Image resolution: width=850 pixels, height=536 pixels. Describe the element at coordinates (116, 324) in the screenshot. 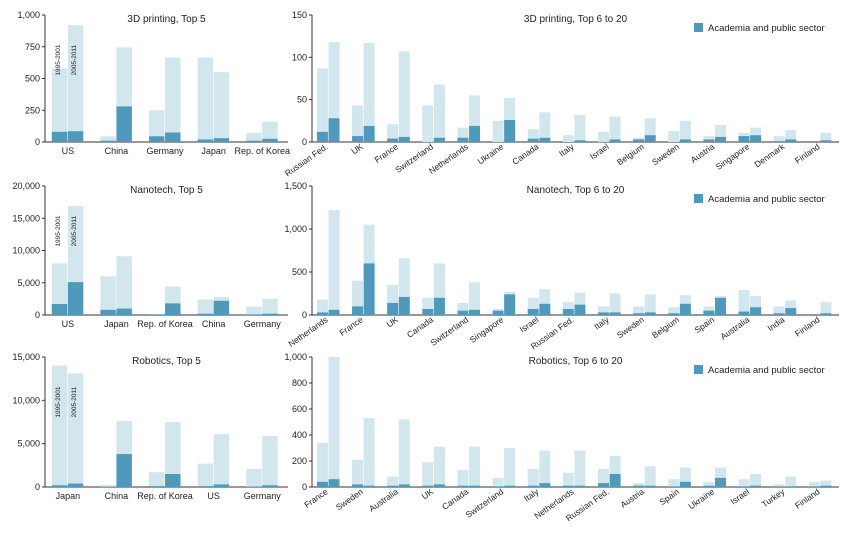

I see `x-tick-label: Japan` at that location.